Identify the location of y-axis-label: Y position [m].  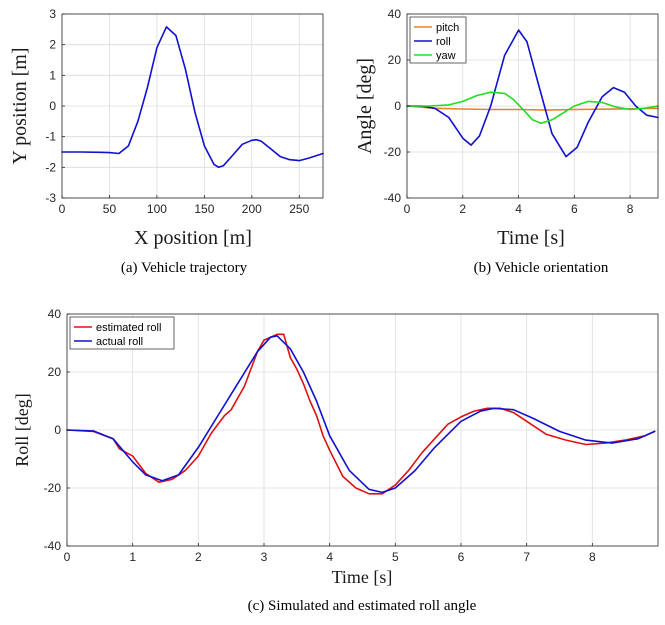
(20, 105).